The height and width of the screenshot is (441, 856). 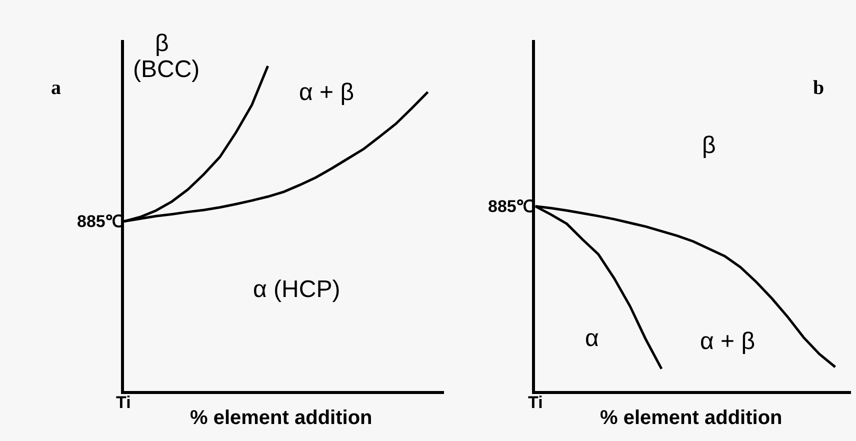 What do you see at coordinates (166, 69) in the screenshot?
I see `annotation: (BCC)` at bounding box center [166, 69].